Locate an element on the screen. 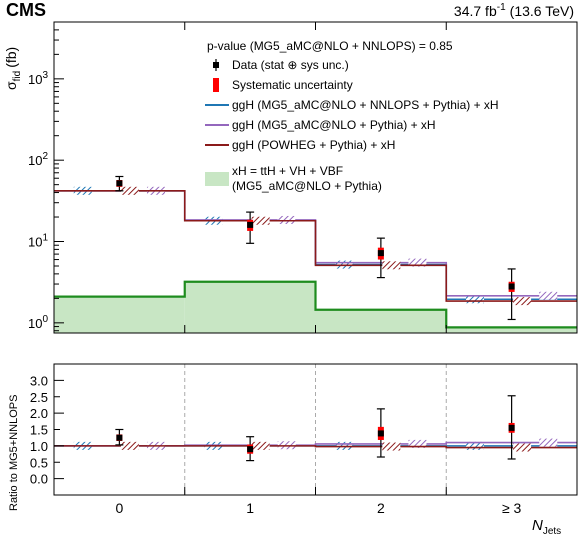 This screenshot has height=539, width=580. ratio-ytick-label: 2.0 is located at coordinates (39, 413).